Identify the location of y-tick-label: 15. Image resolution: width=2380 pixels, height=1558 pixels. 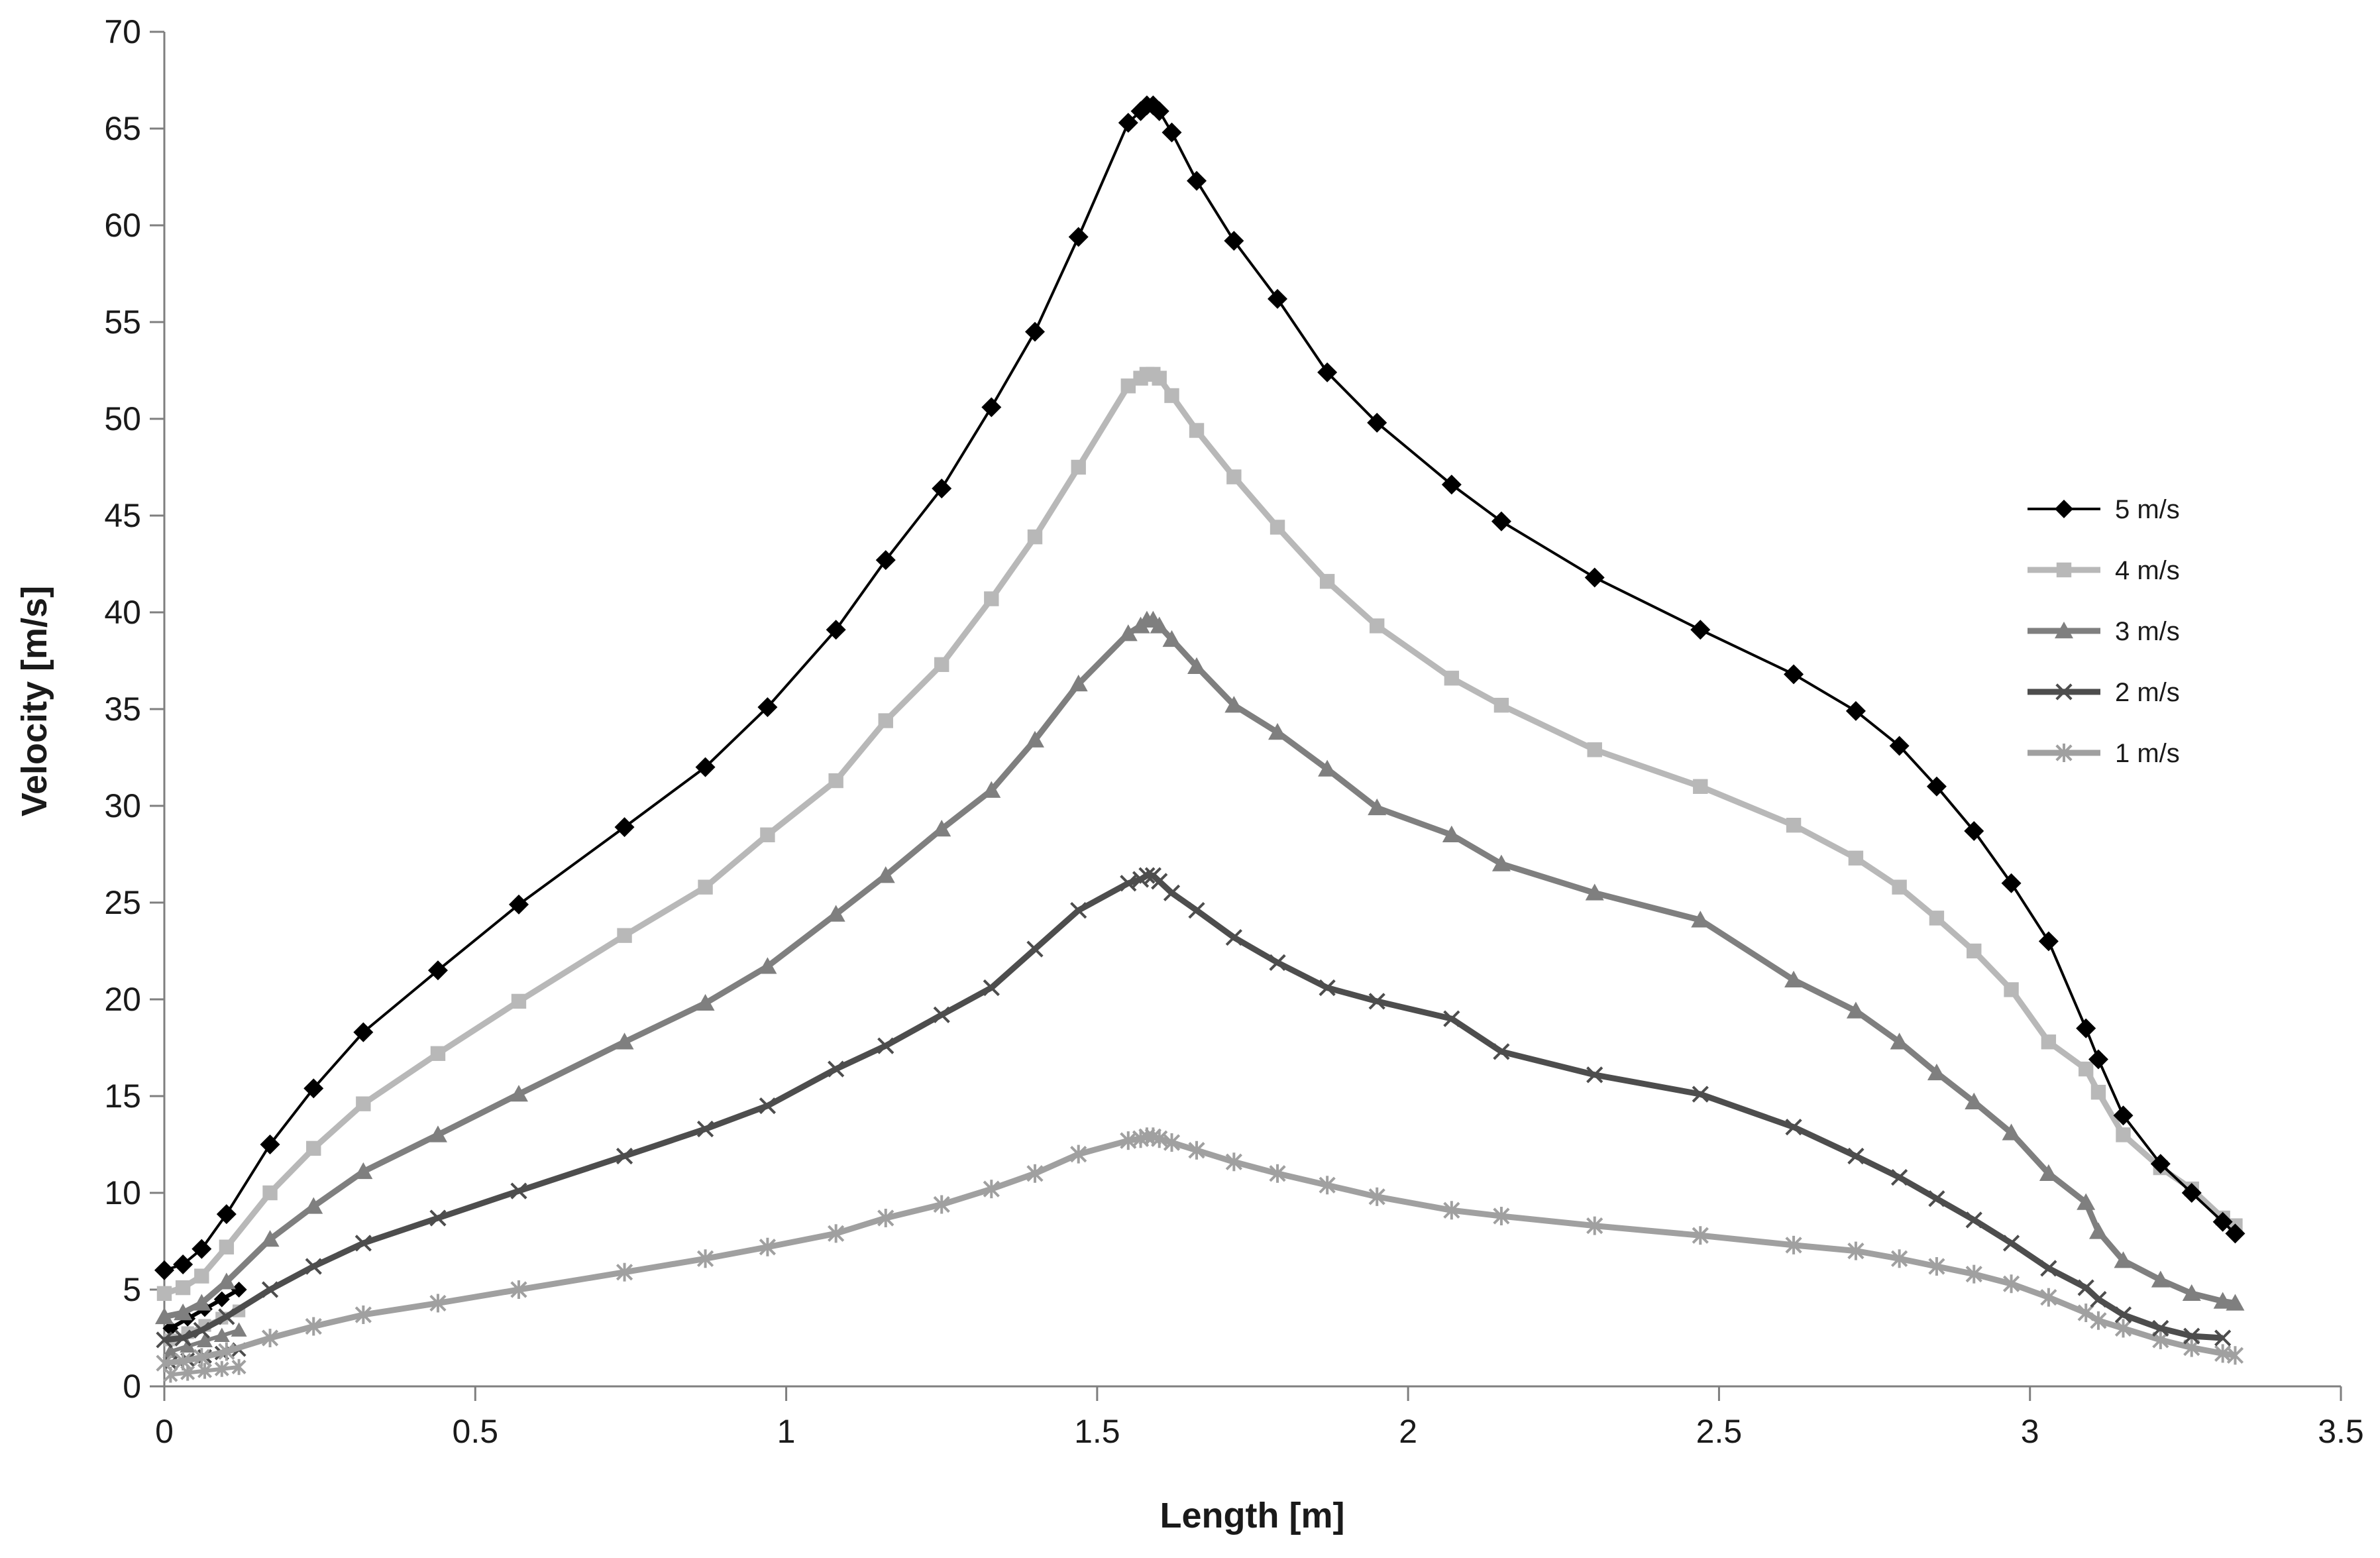
(122, 1096).